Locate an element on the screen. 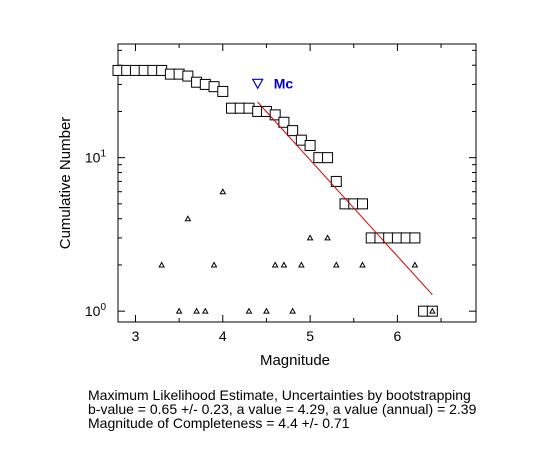 Image resolution: width=544 pixels, height=461 pixels. mc-marker is located at coordinates (257, 84).